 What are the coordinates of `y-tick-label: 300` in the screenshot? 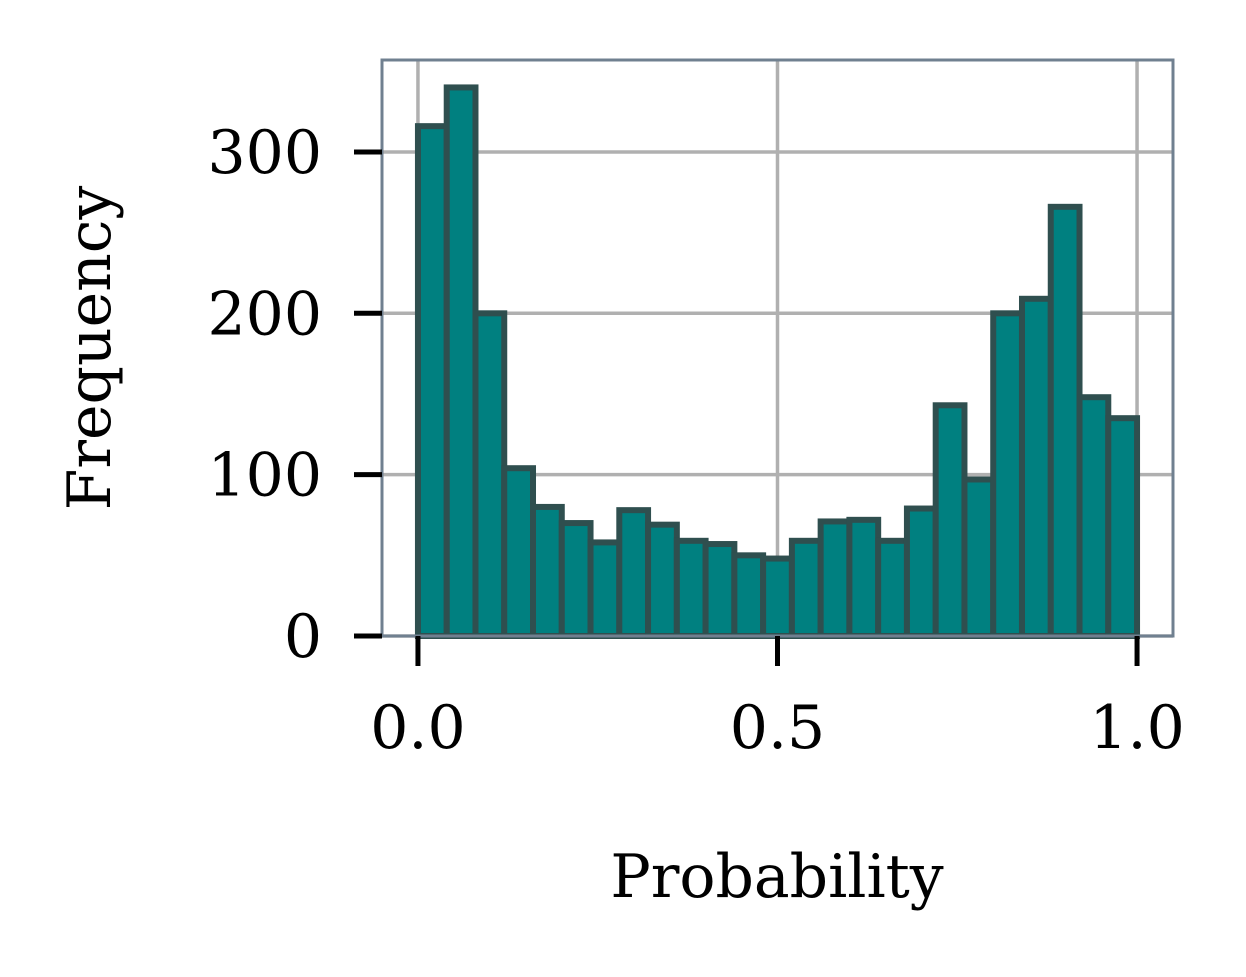 It's located at (264, 153).